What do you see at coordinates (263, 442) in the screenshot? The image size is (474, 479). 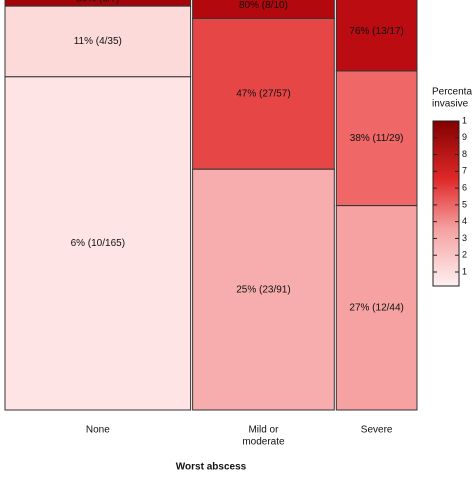 I see `x-tick-label-1-1: moderate` at bounding box center [263, 442].